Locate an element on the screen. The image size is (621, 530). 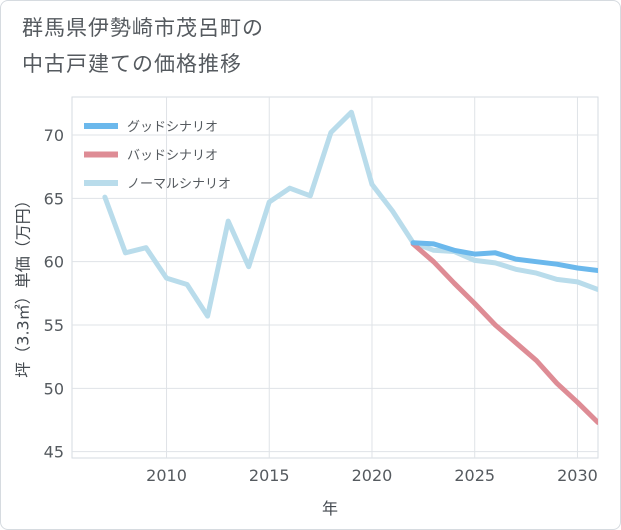
legend-label-2: ノーマルシナリオ is located at coordinates (179, 184).